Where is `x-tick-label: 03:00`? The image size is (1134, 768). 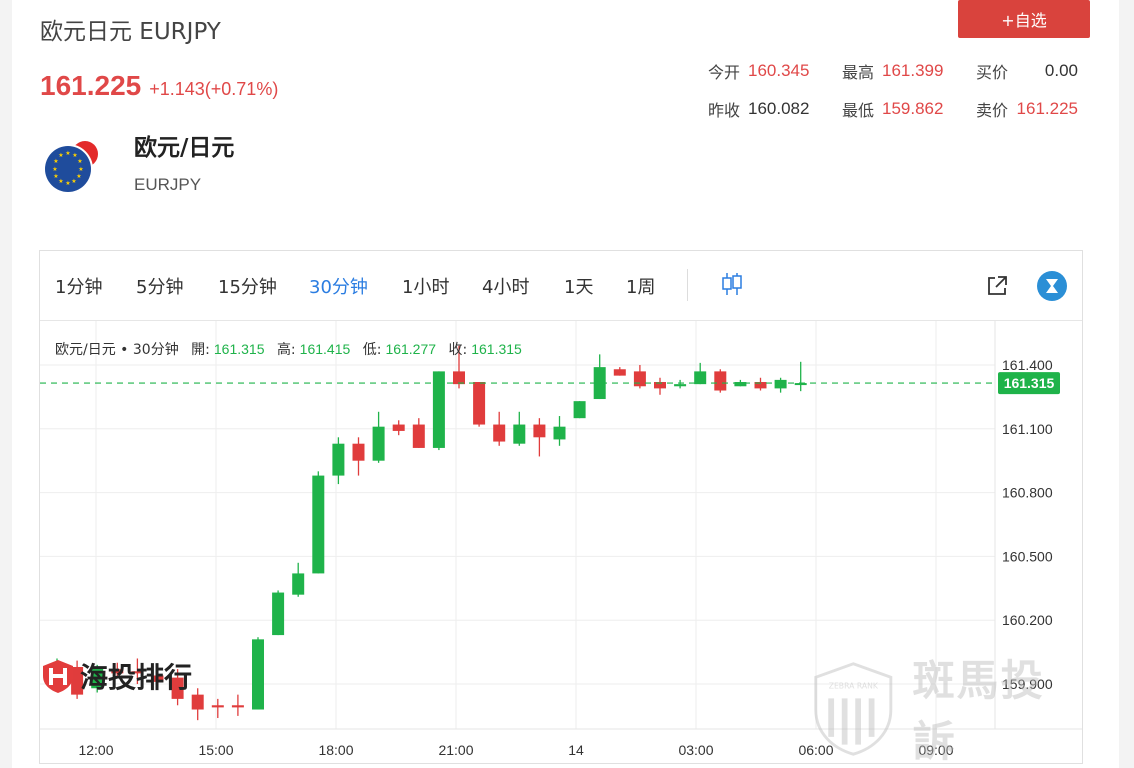
x-tick-label: 03:00 is located at coordinates (695, 750).